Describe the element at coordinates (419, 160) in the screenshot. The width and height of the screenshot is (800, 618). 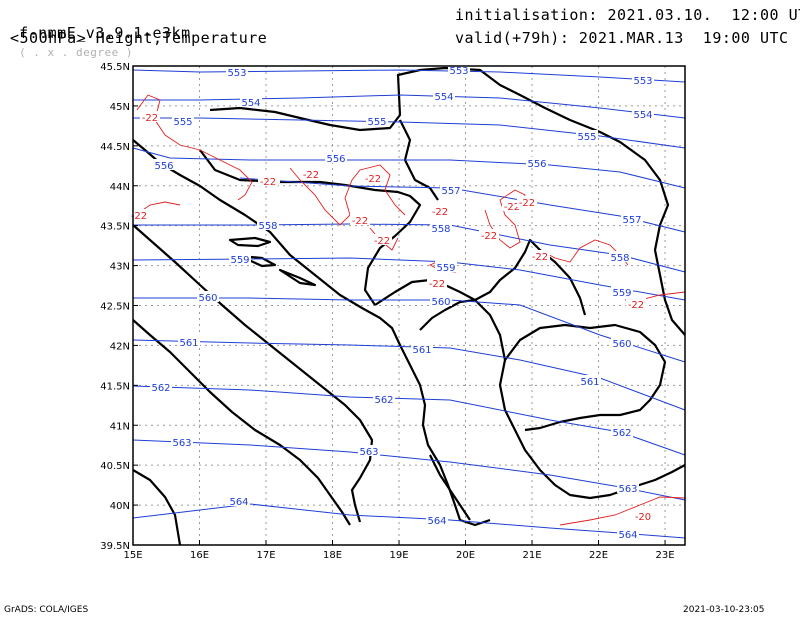
I see `border-serbia-west` at that location.